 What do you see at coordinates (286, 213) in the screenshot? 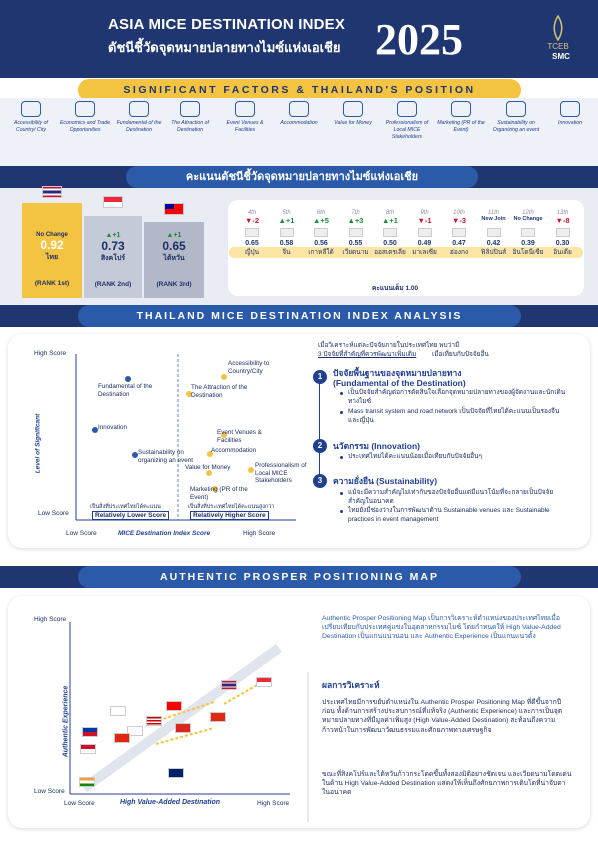
I see `rank-pos: 5th` at bounding box center [286, 213].